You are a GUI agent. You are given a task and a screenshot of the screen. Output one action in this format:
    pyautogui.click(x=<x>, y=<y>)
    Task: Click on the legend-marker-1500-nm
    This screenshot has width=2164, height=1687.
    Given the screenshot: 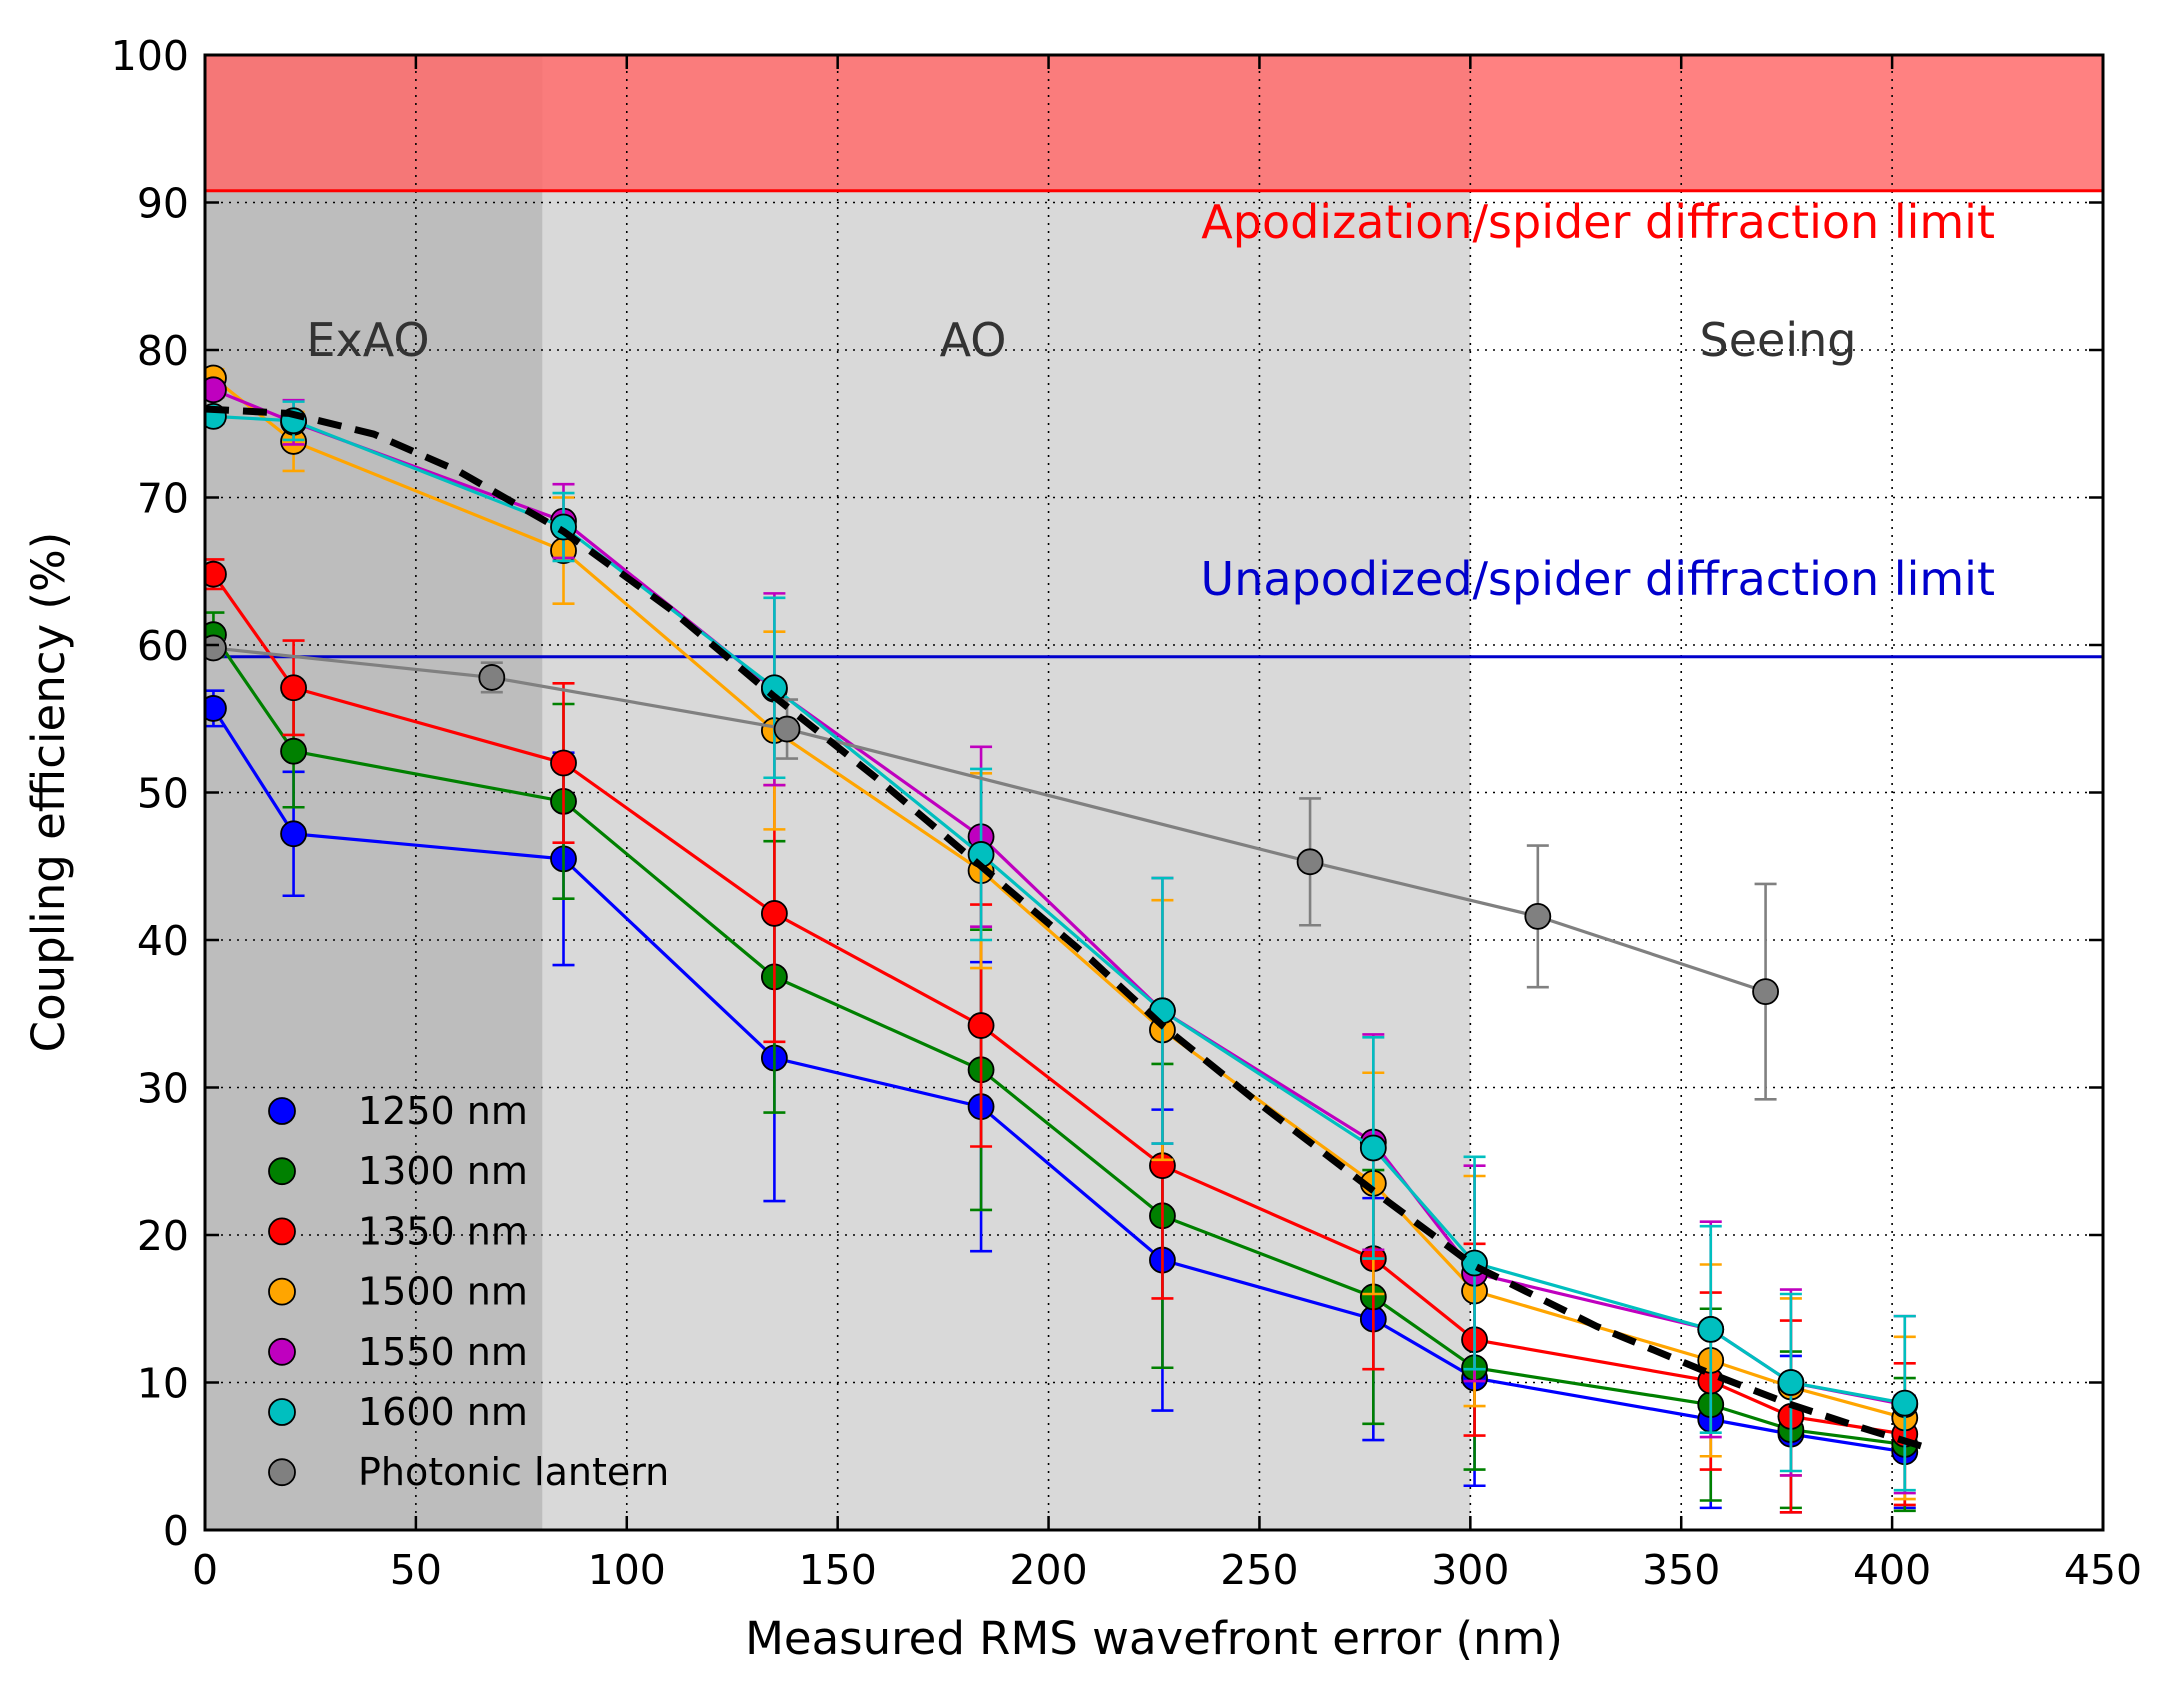 What is the action you would take?
    pyautogui.click(x=282, y=1291)
    